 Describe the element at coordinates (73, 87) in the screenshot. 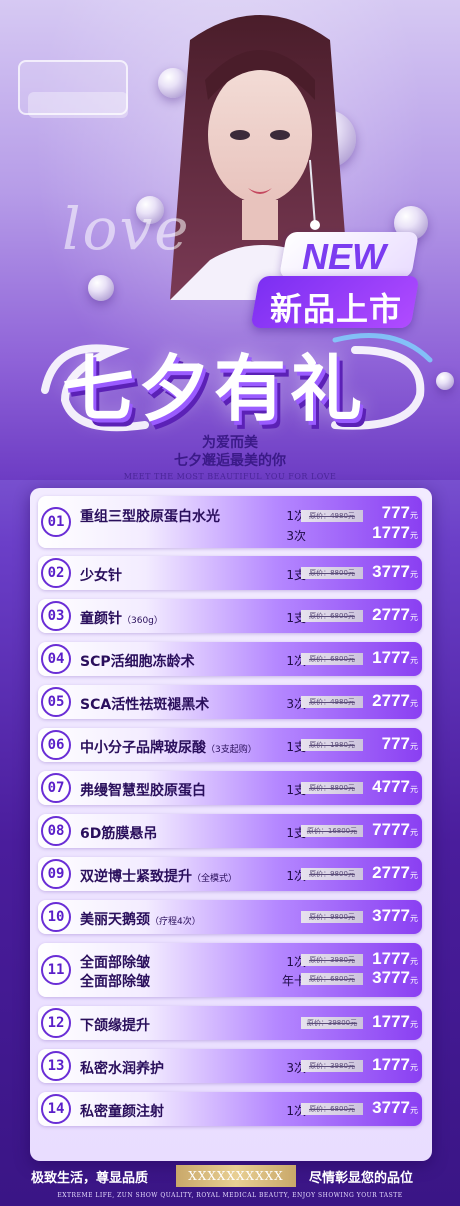

I see `glass-window-decoration` at that location.